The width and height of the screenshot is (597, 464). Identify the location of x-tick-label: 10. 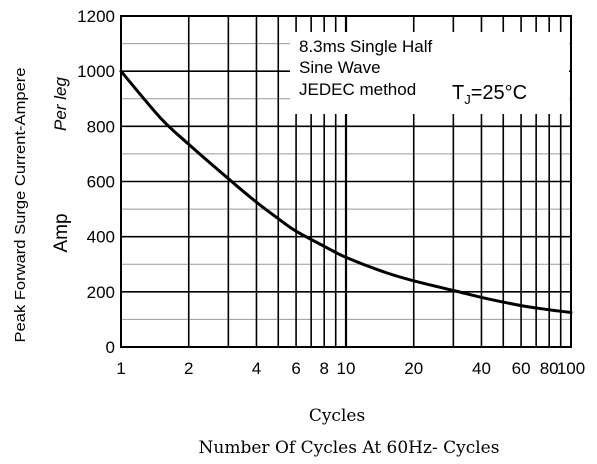
(346, 368).